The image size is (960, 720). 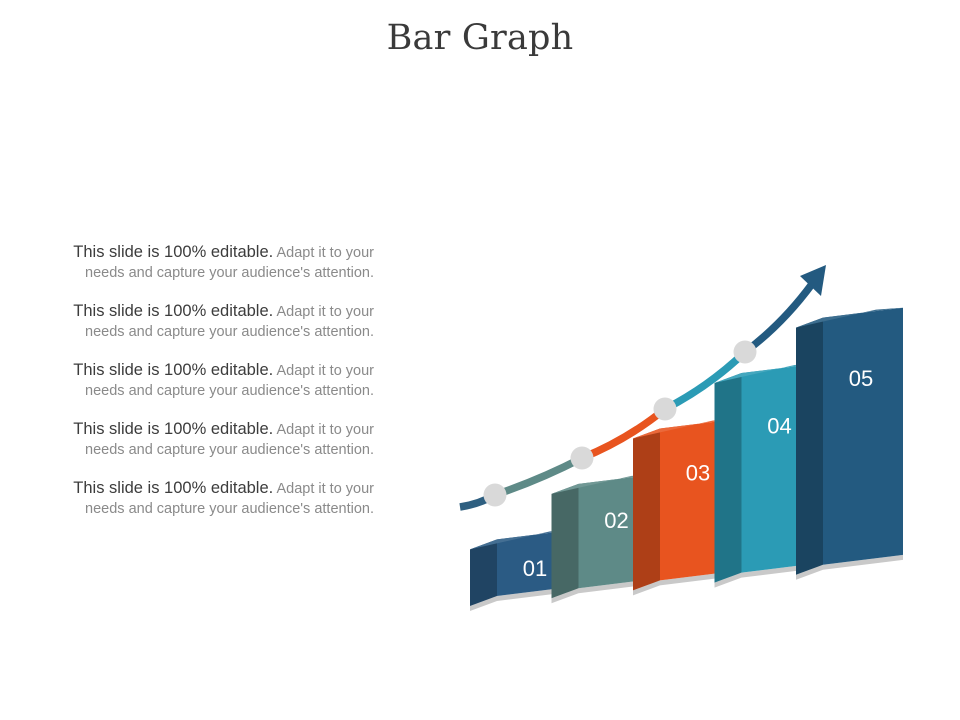 What do you see at coordinates (480, 38) in the screenshot?
I see `slide-title: Bar Graph` at bounding box center [480, 38].